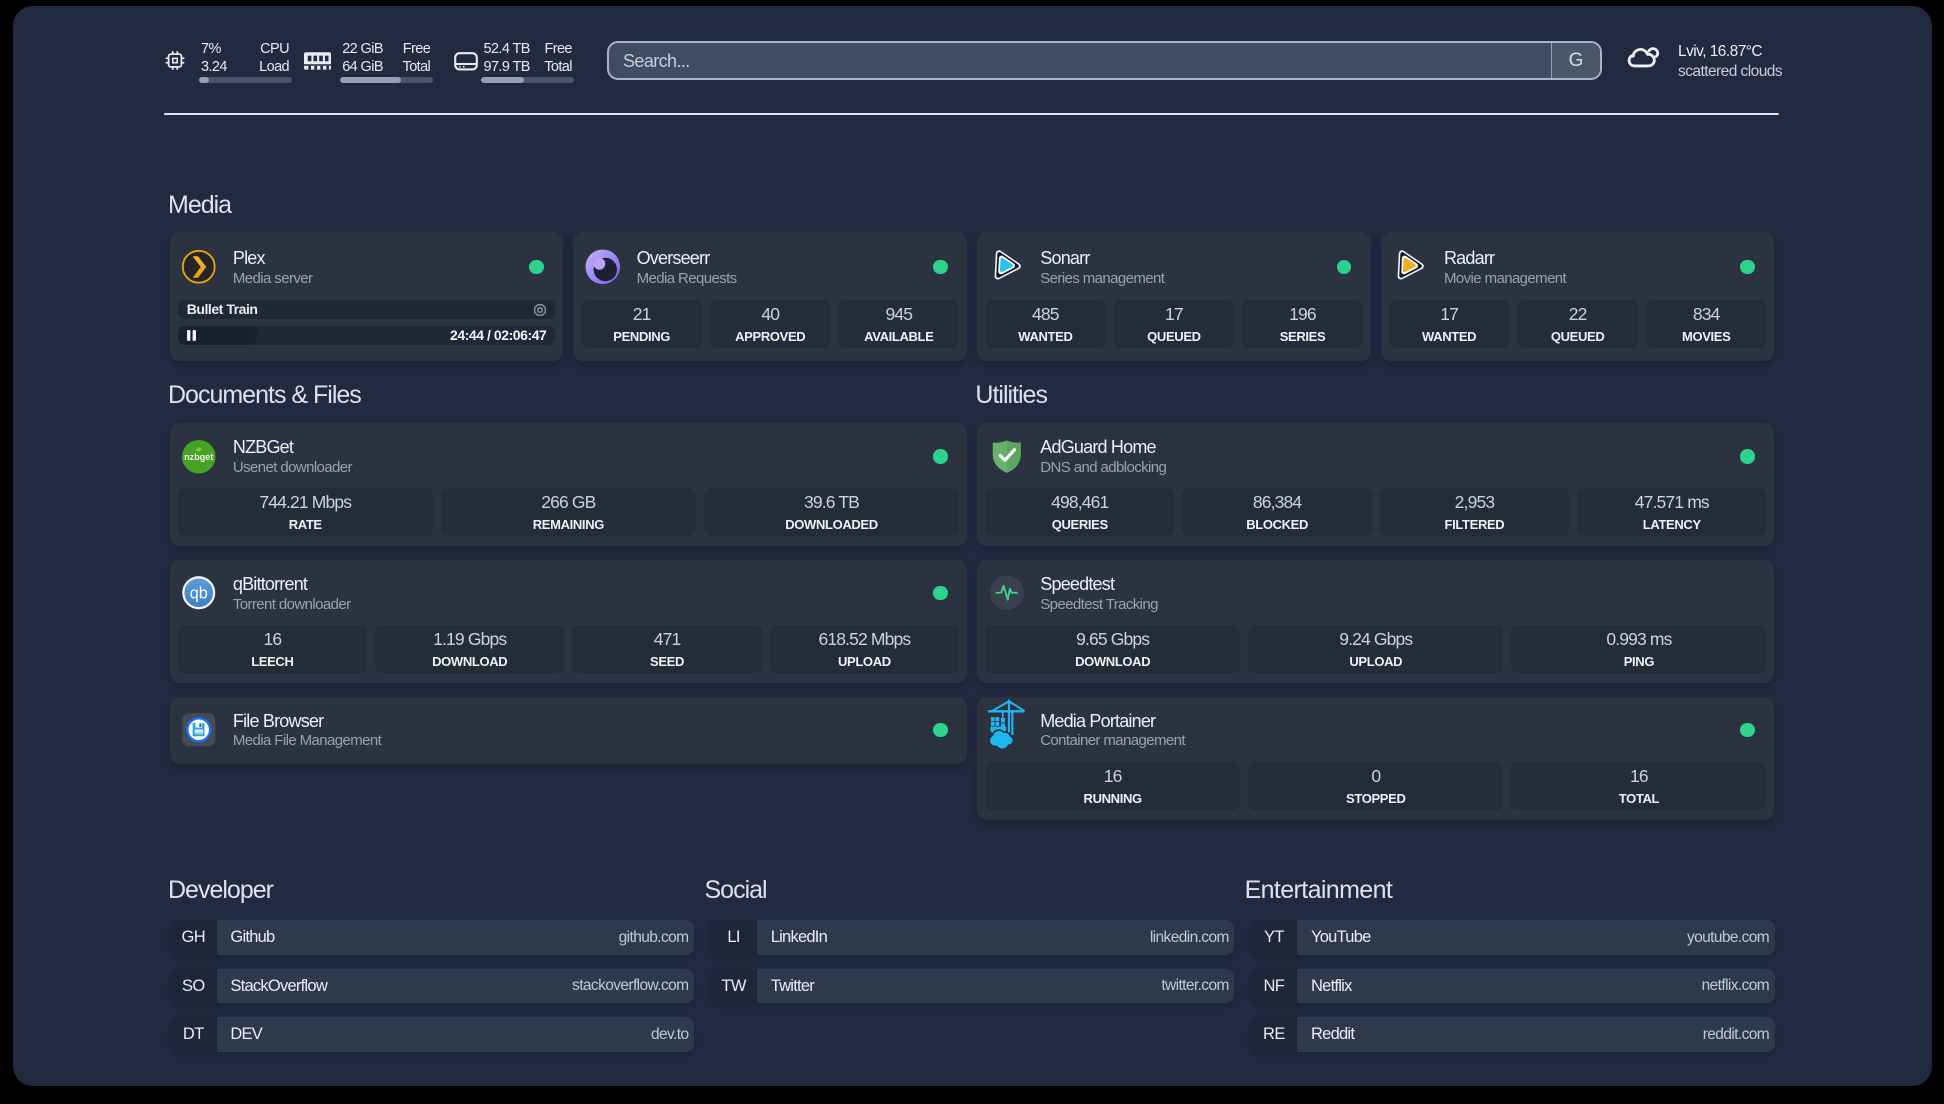 Image resolution: width=1944 pixels, height=1104 pixels. I want to click on svg-text: qb, so click(199, 594).